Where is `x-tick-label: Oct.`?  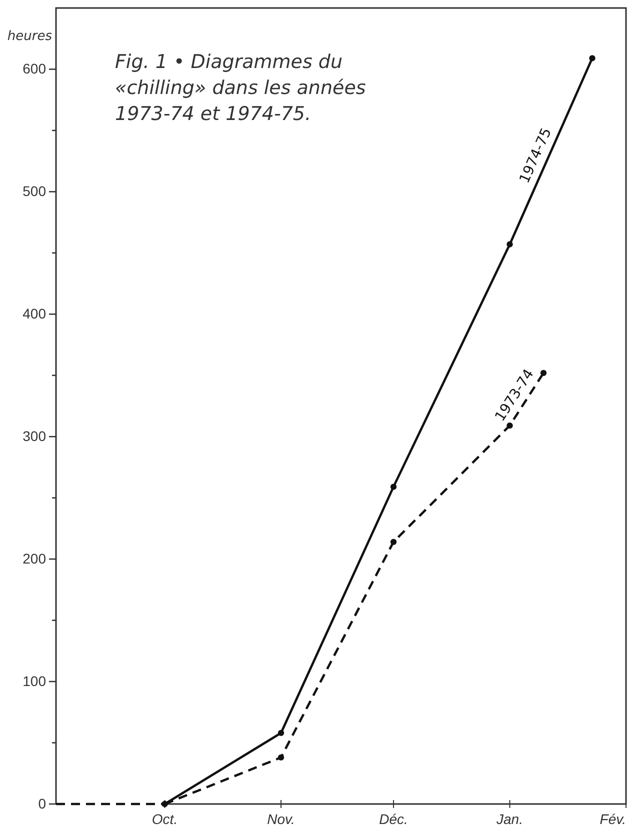 x-tick-label: Oct. is located at coordinates (165, 818).